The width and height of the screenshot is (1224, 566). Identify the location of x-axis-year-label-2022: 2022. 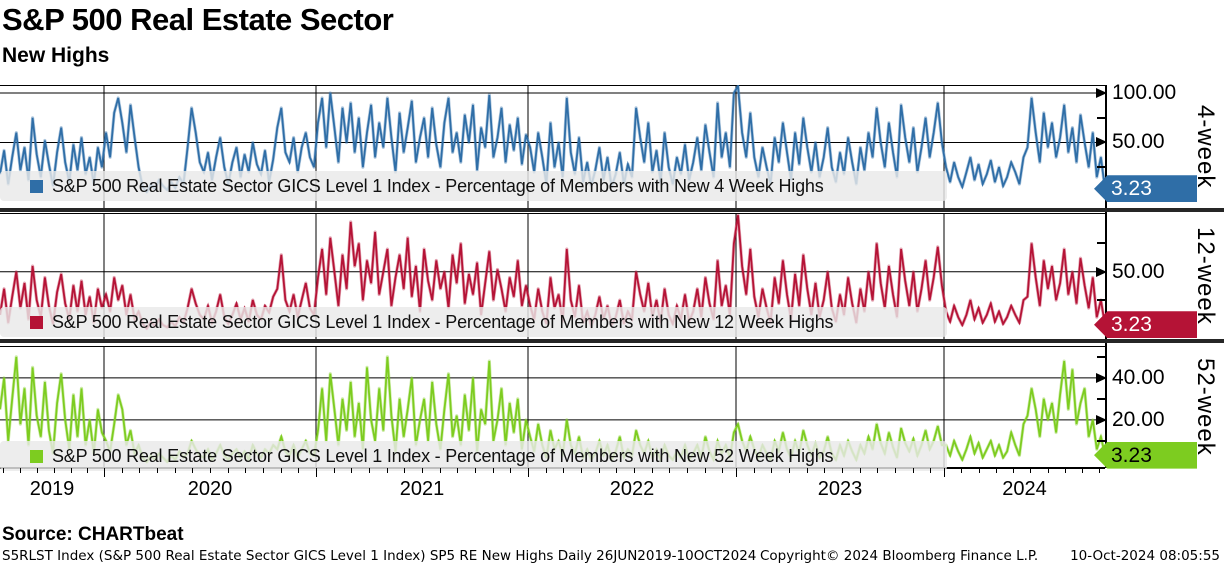
(632, 489).